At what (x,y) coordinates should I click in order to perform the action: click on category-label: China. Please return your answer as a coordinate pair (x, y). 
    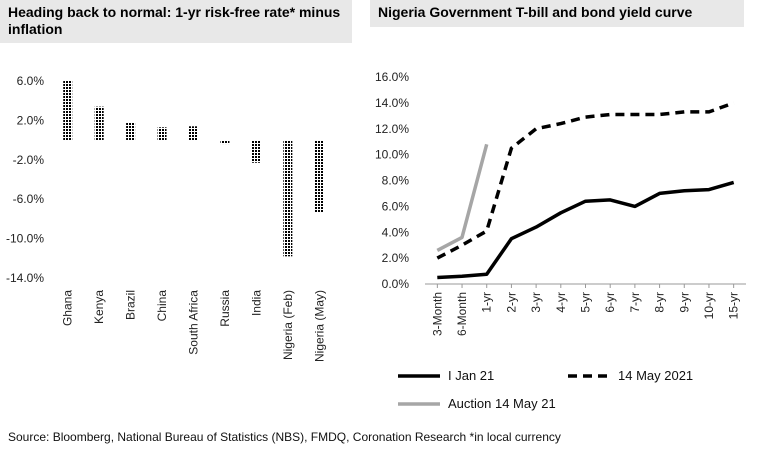
    Looking at the image, I should click on (162, 306).